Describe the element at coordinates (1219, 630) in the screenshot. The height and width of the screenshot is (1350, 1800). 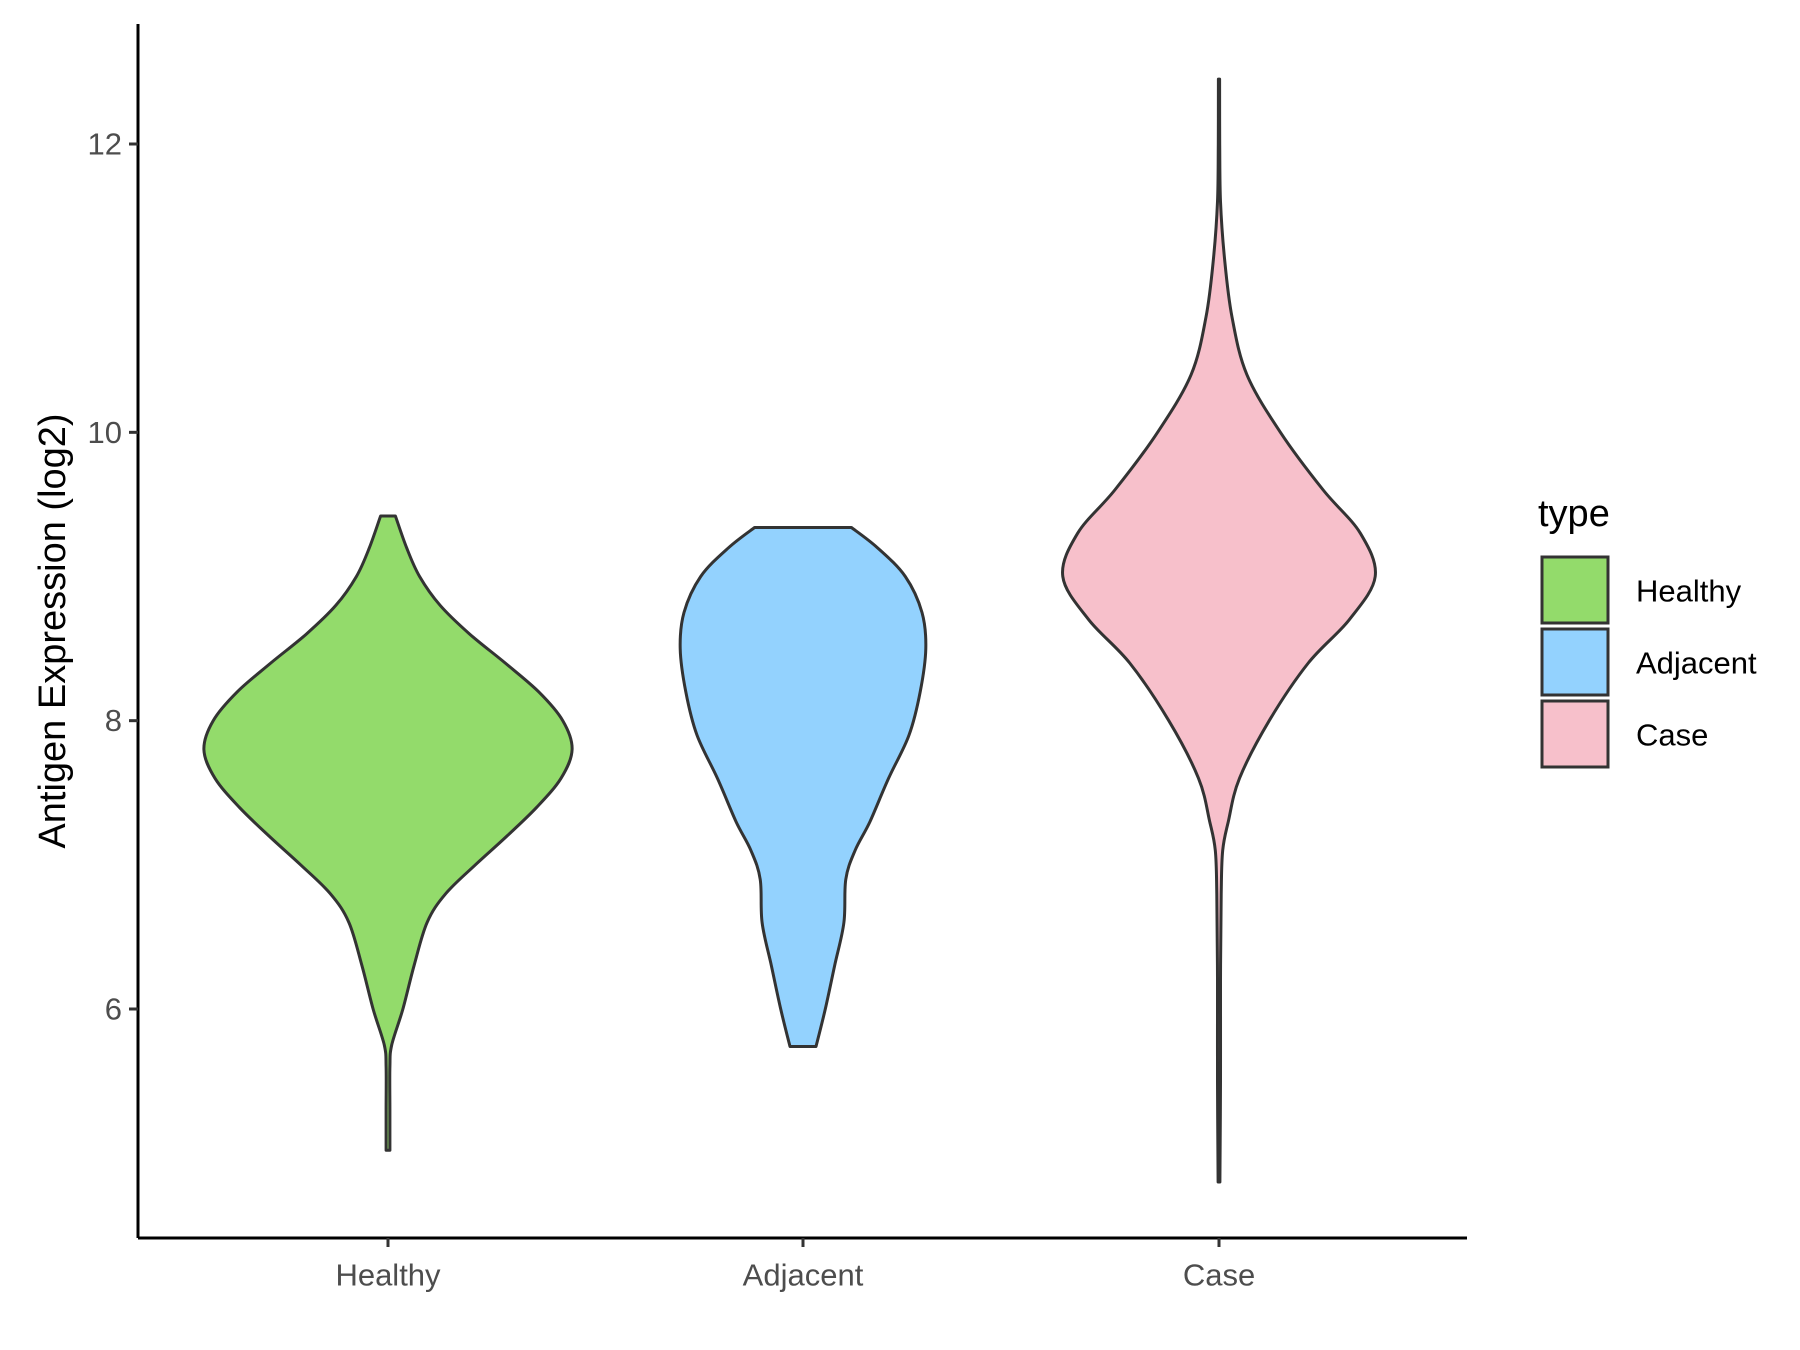
I see `violin-case` at that location.